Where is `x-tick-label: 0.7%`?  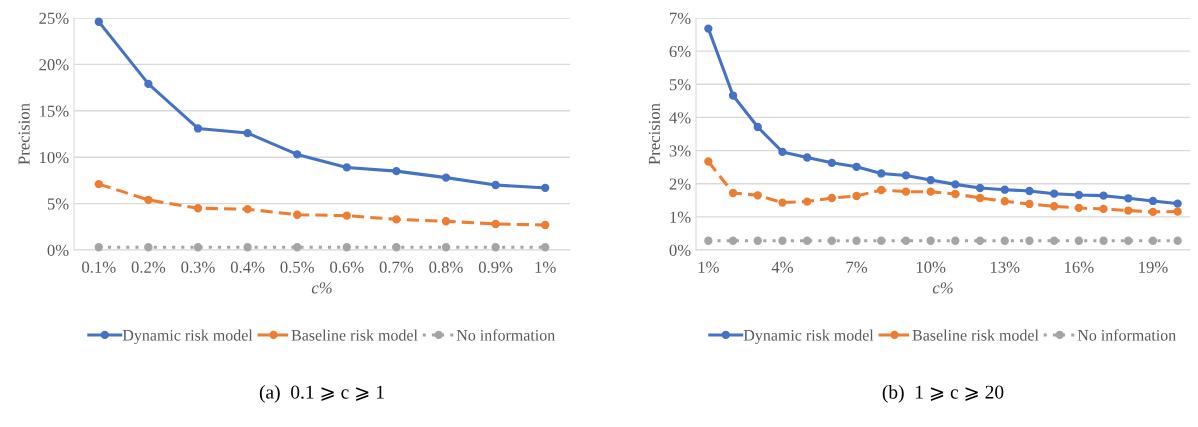
x-tick-label: 0.7% is located at coordinates (396, 267).